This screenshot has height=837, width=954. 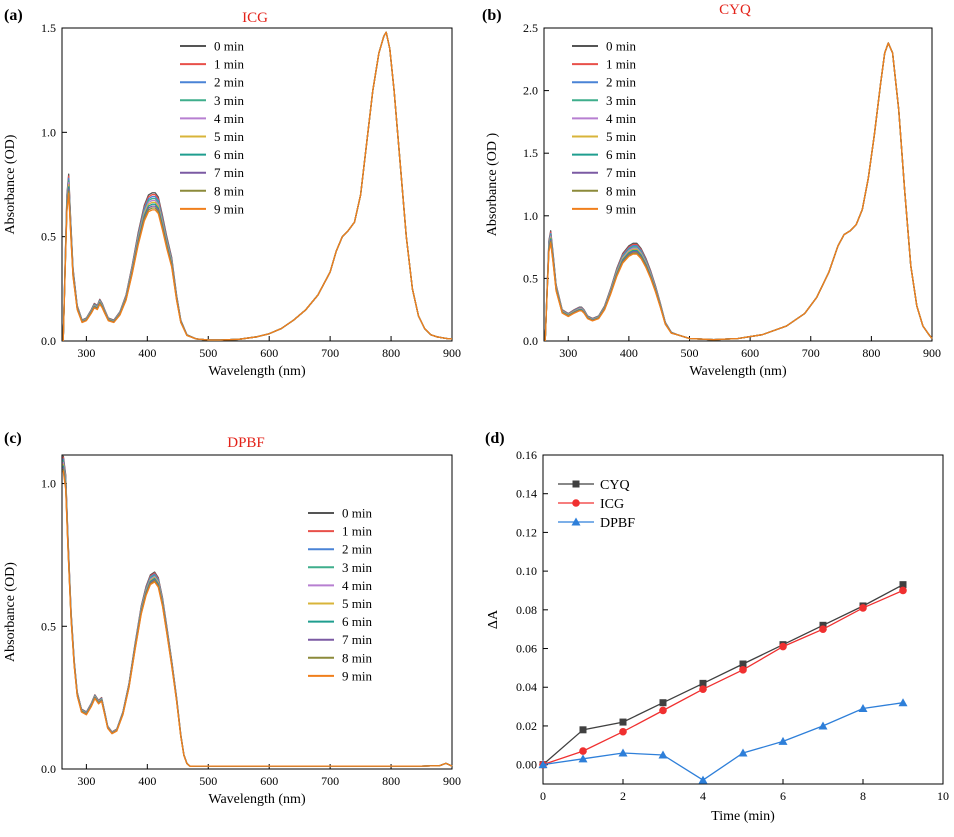 What do you see at coordinates (13, 15) in the screenshot?
I see `panel-a-label: (a)` at bounding box center [13, 15].